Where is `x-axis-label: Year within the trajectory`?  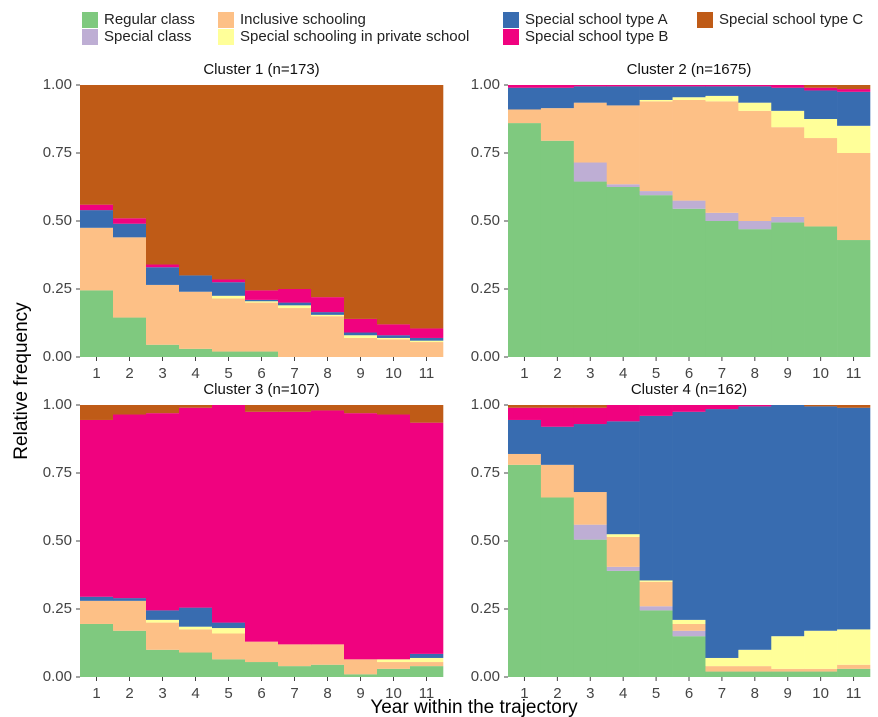 x-axis-label: Year within the trajectory is located at coordinates (474, 707).